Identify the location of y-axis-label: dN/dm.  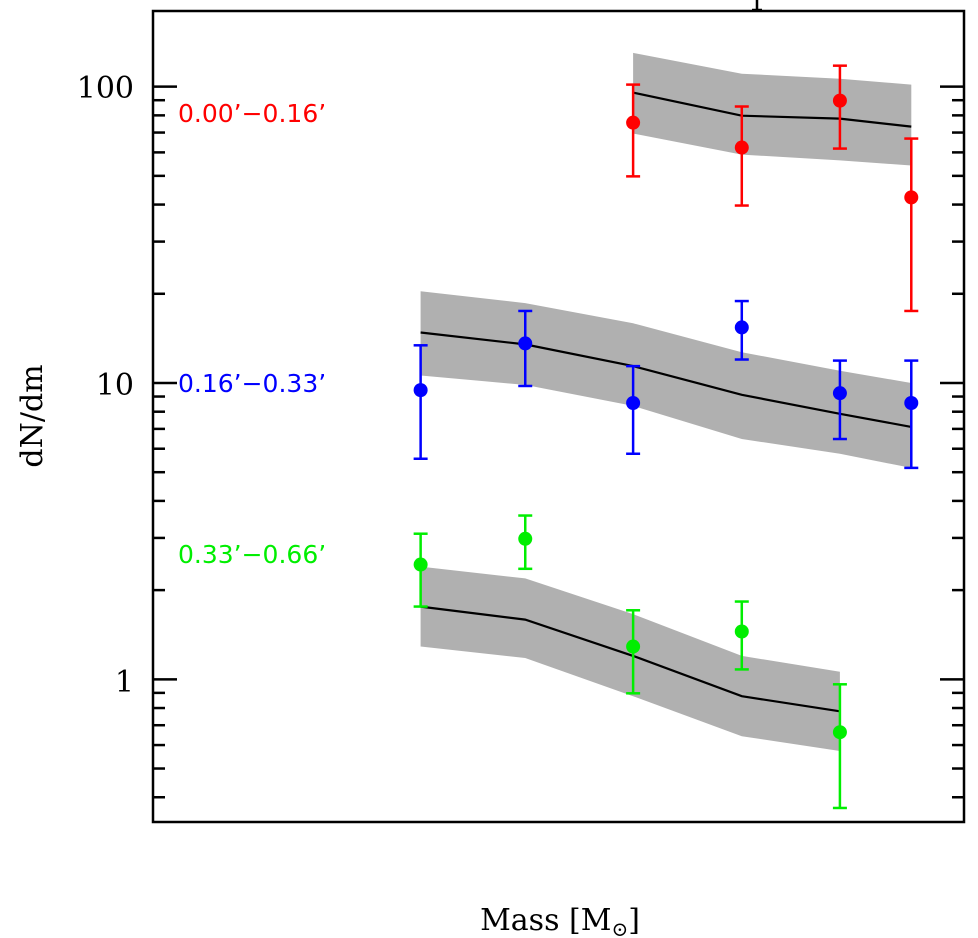
(32, 415).